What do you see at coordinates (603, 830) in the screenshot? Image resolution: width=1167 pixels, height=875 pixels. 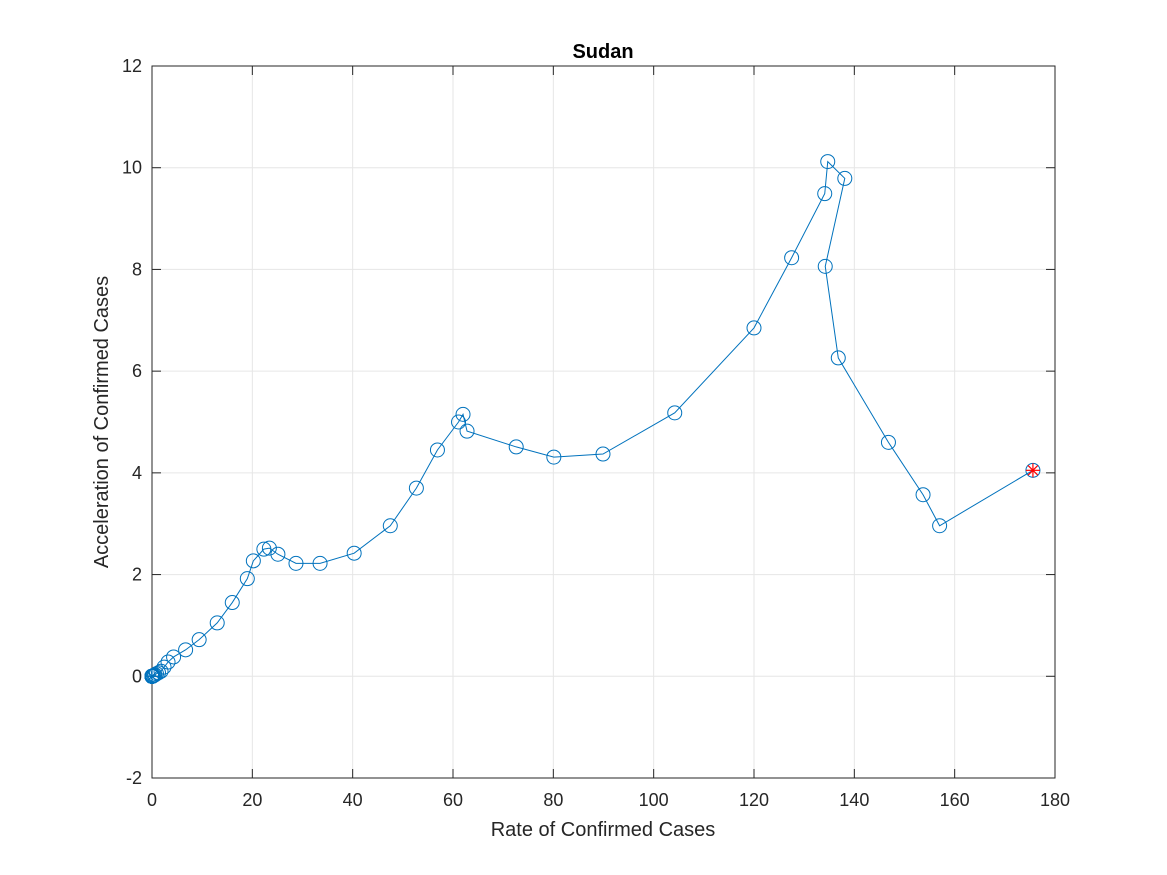 I see `x-axis-label: Rate of Confirmed Cases` at bounding box center [603, 830].